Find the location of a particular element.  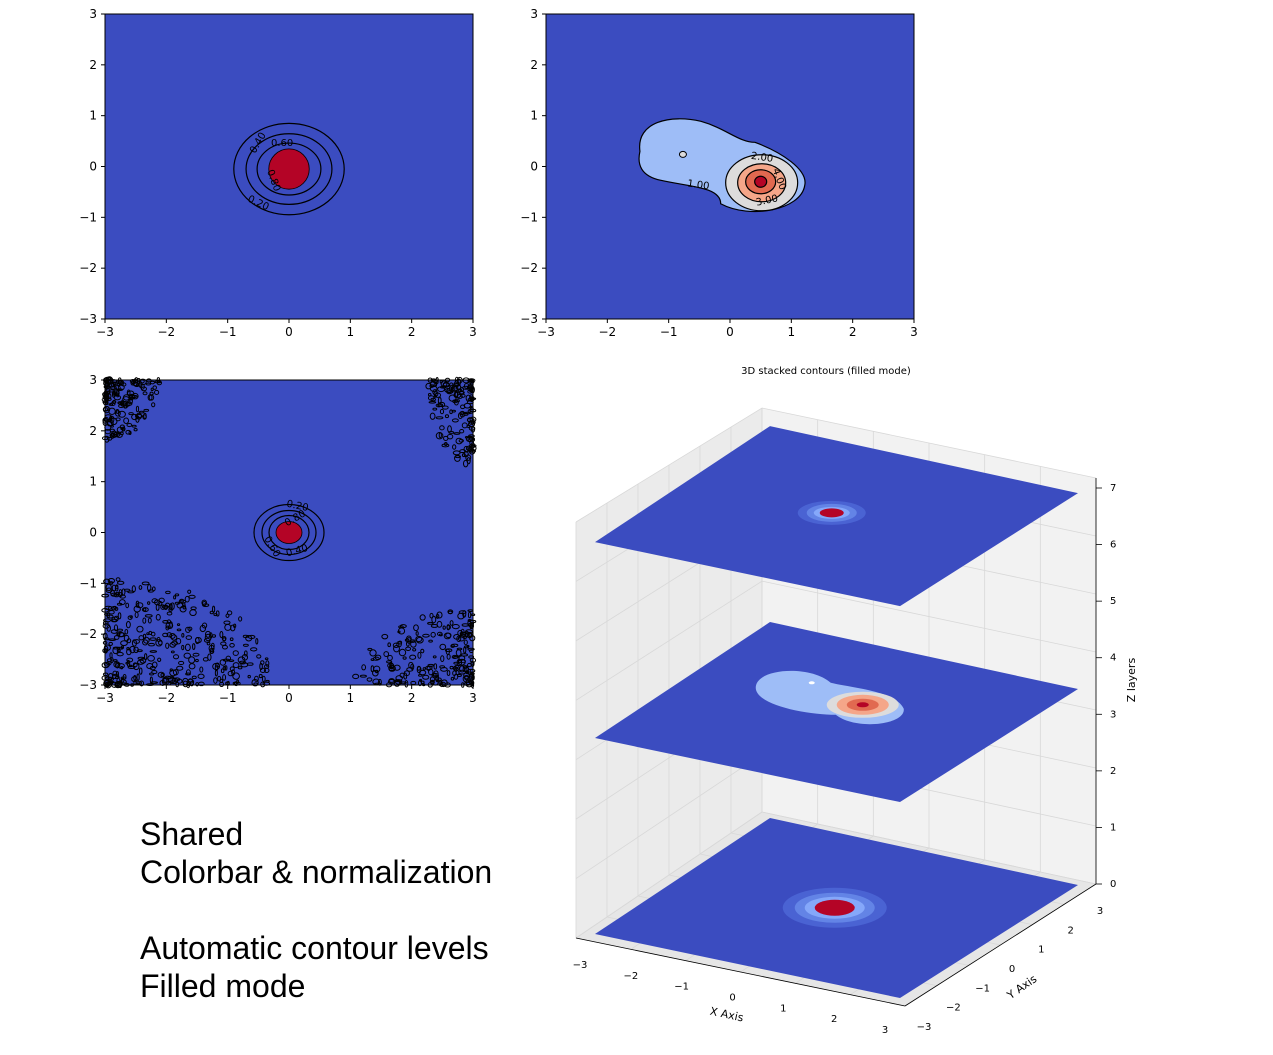

contour-label: 0.20 is located at coordinates (297, 506).